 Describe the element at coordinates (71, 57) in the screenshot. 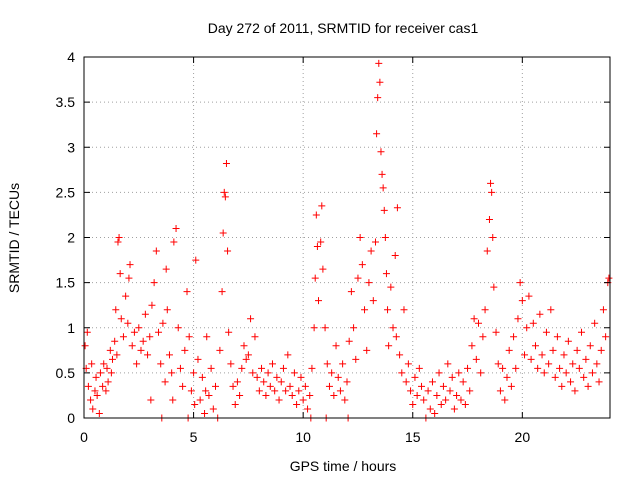

I see `y-tick-label: 4` at that location.